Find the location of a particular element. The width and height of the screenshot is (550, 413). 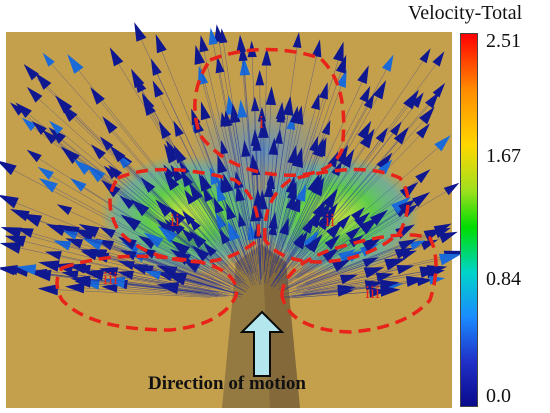

colorbar-tick-min: 0.0 is located at coordinates (498, 396).